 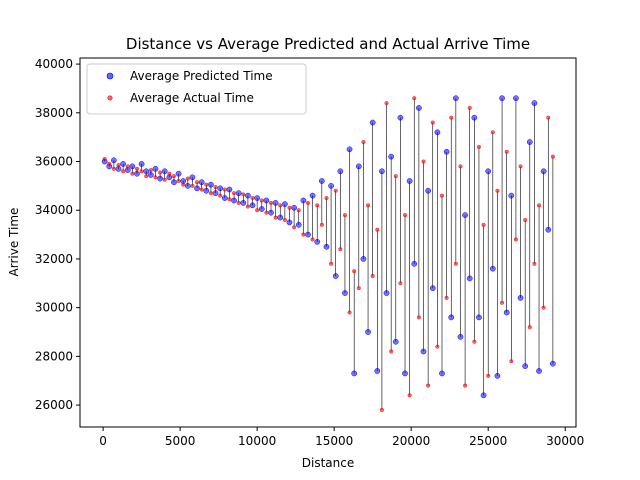 I want to click on x-tick-label: 0, so click(x=103, y=441).